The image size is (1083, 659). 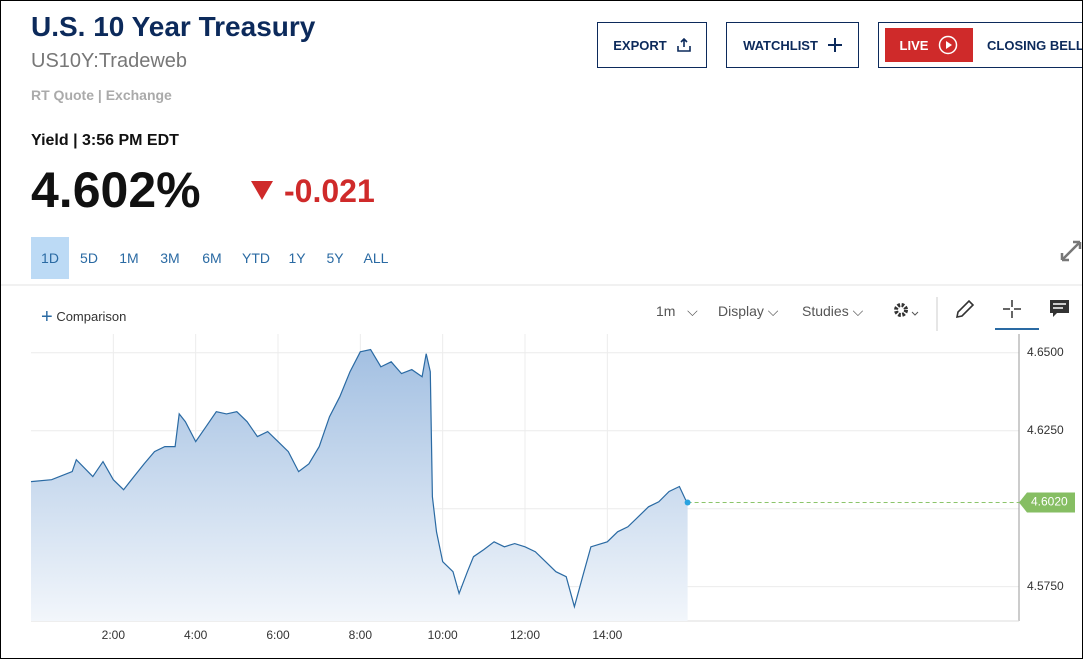 What do you see at coordinates (1060, 309) in the screenshot?
I see `comment-icon` at bounding box center [1060, 309].